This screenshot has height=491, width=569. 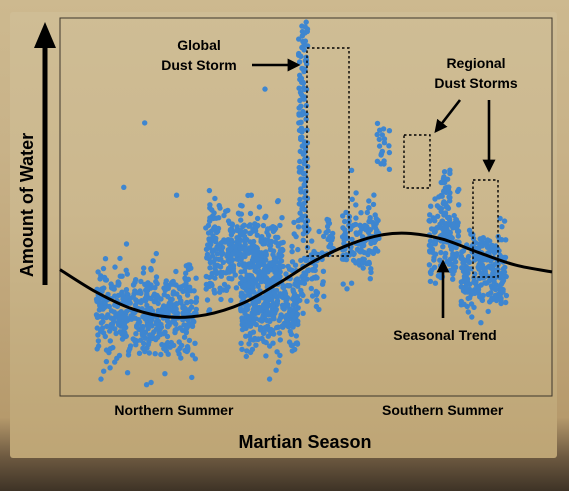 What do you see at coordinates (475, 83) in the screenshot?
I see `regional-storms-label-line2: Dust Storms` at bounding box center [475, 83].